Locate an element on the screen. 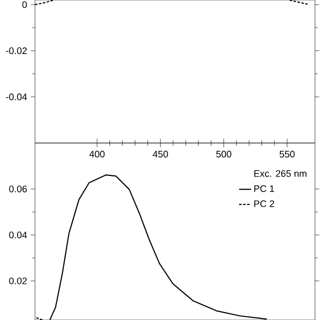 The width and height of the screenshot is (320, 320). y-tick-label: 0.02 is located at coordinates (18, 281).